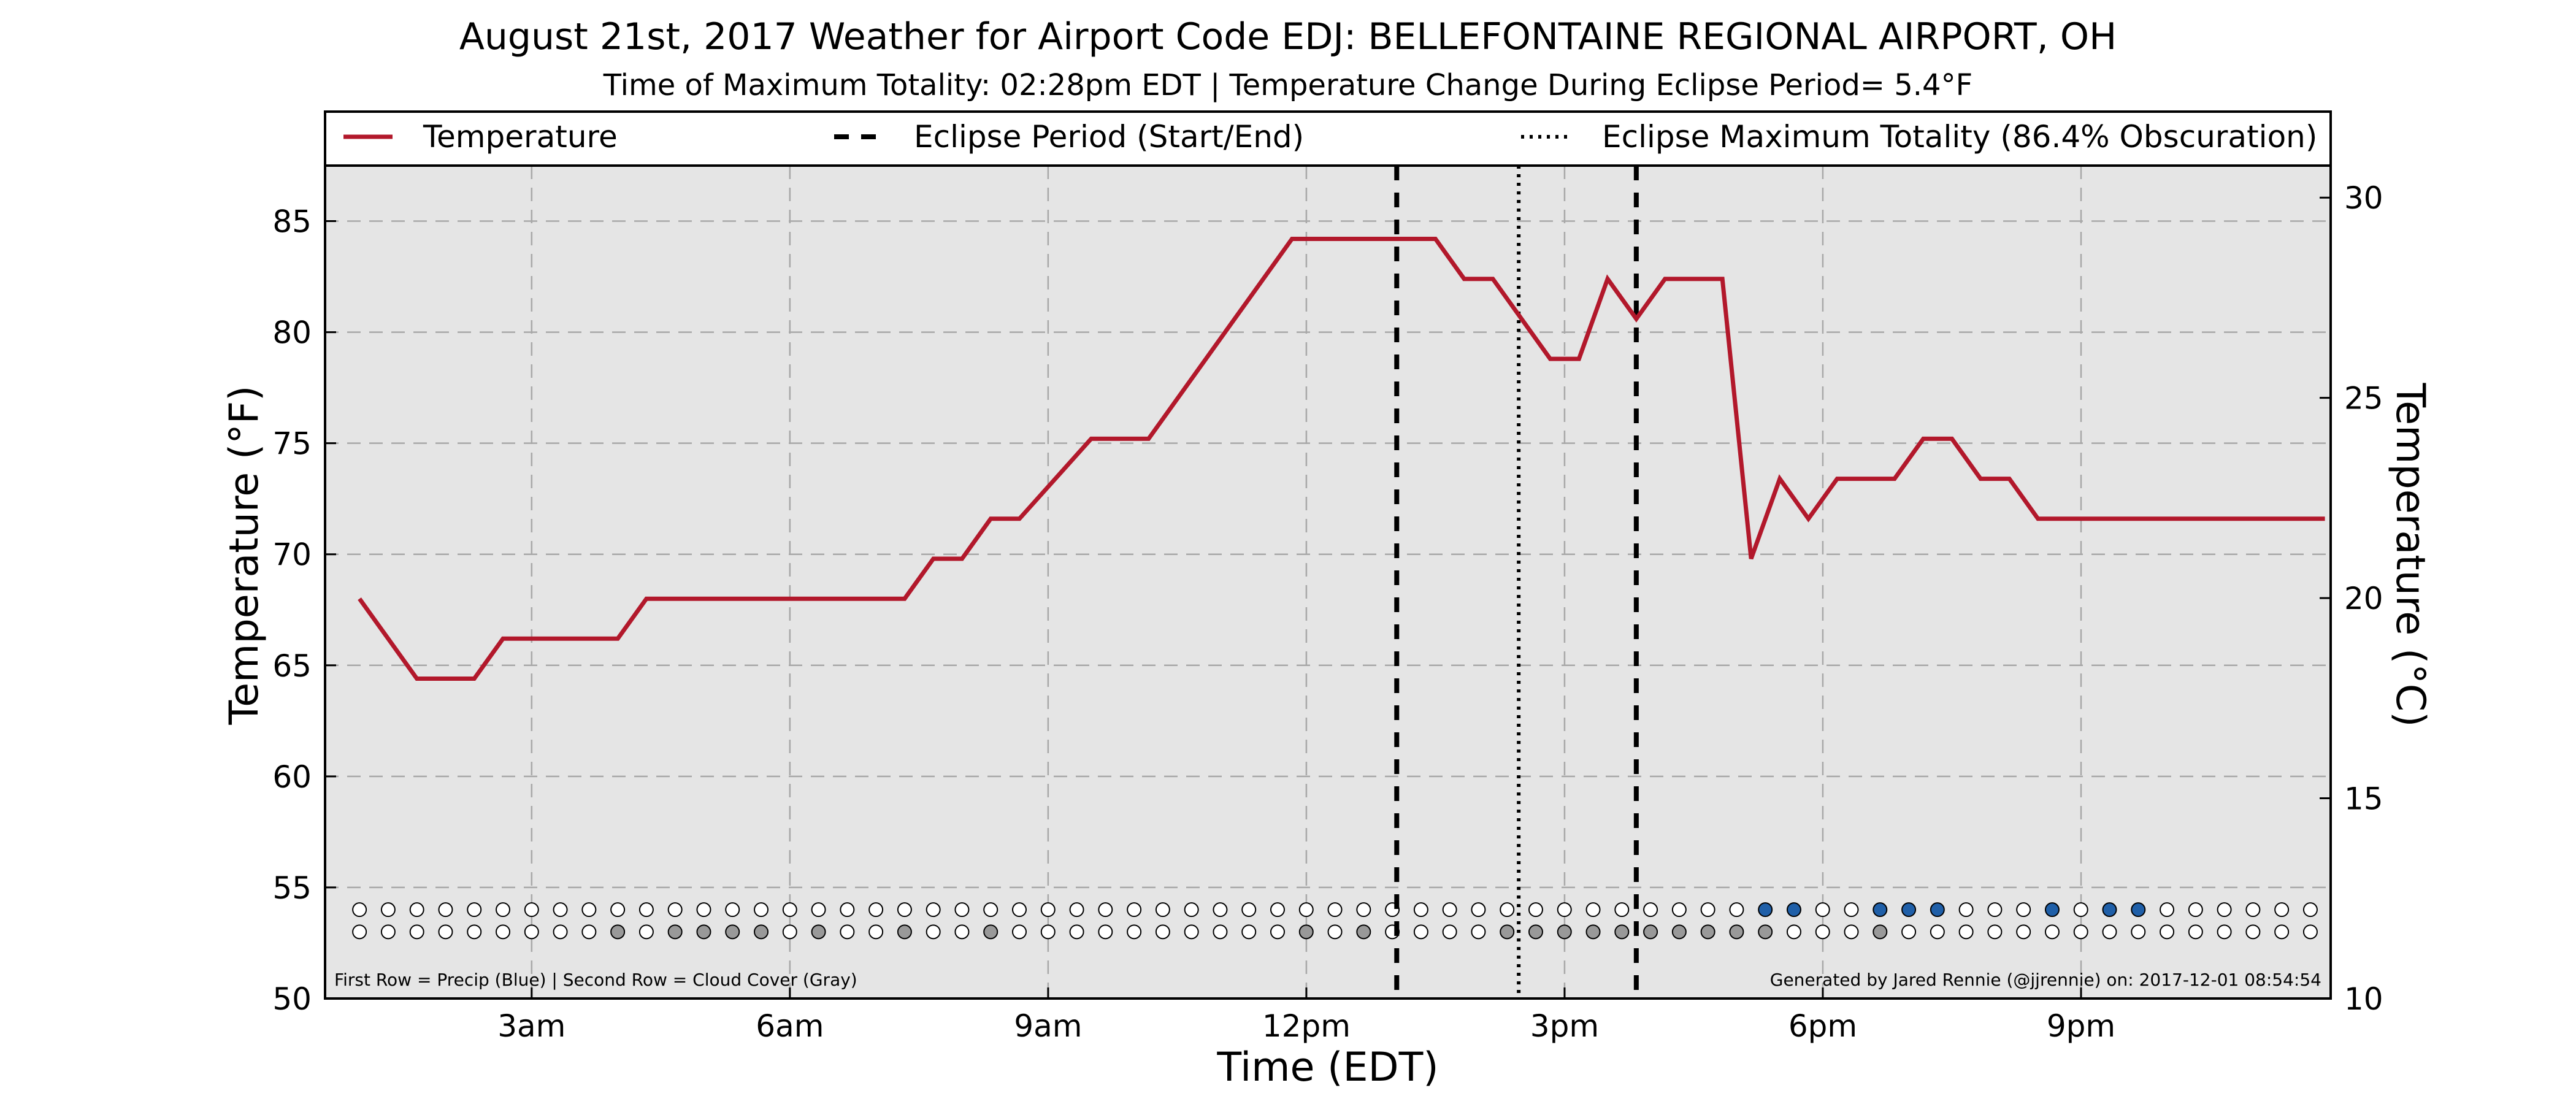 Image resolution: width=2576 pixels, height=1104 pixels. Describe the element at coordinates (1564, 1026) in the screenshot. I see `x-tick-label: 3pm` at that location.